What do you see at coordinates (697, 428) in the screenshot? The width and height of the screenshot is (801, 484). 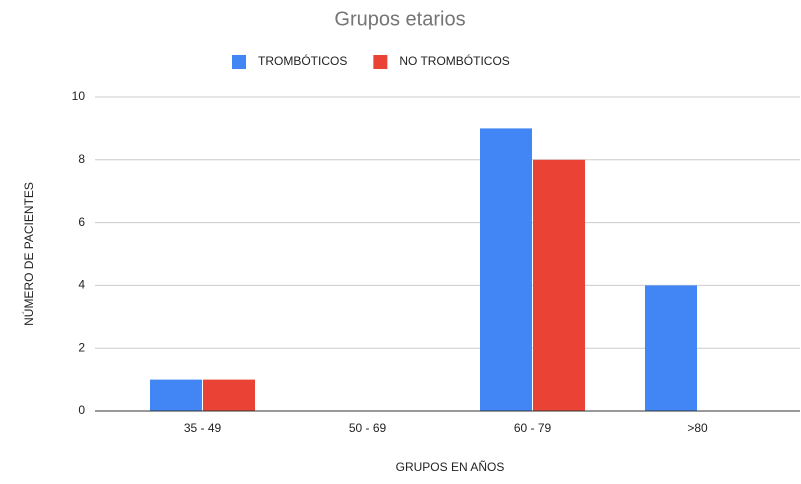 I see `x-tick-label: >80` at bounding box center [697, 428].